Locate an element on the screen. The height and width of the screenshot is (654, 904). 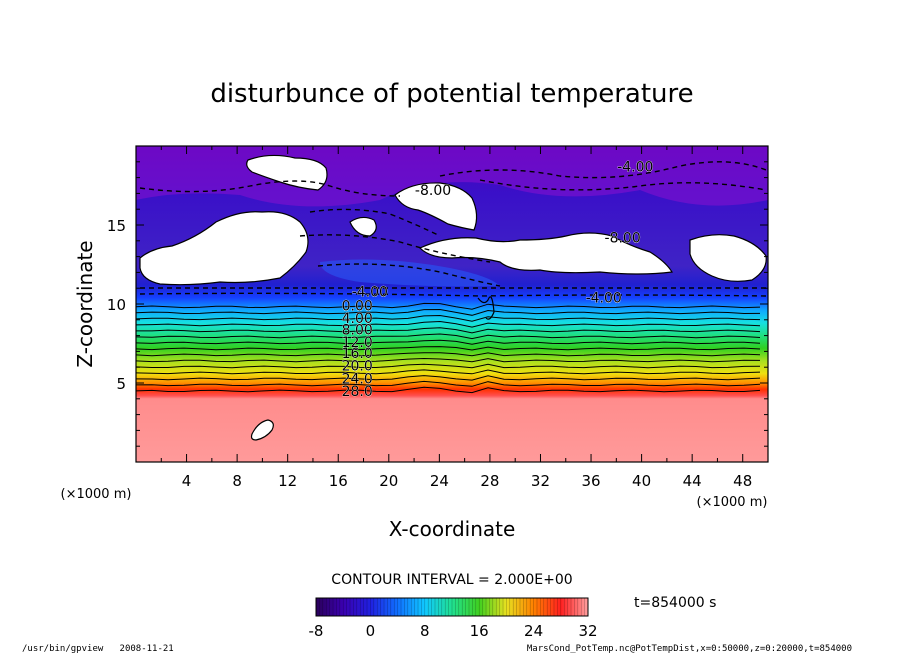
x-tick-label: 44 is located at coordinates (692, 481).